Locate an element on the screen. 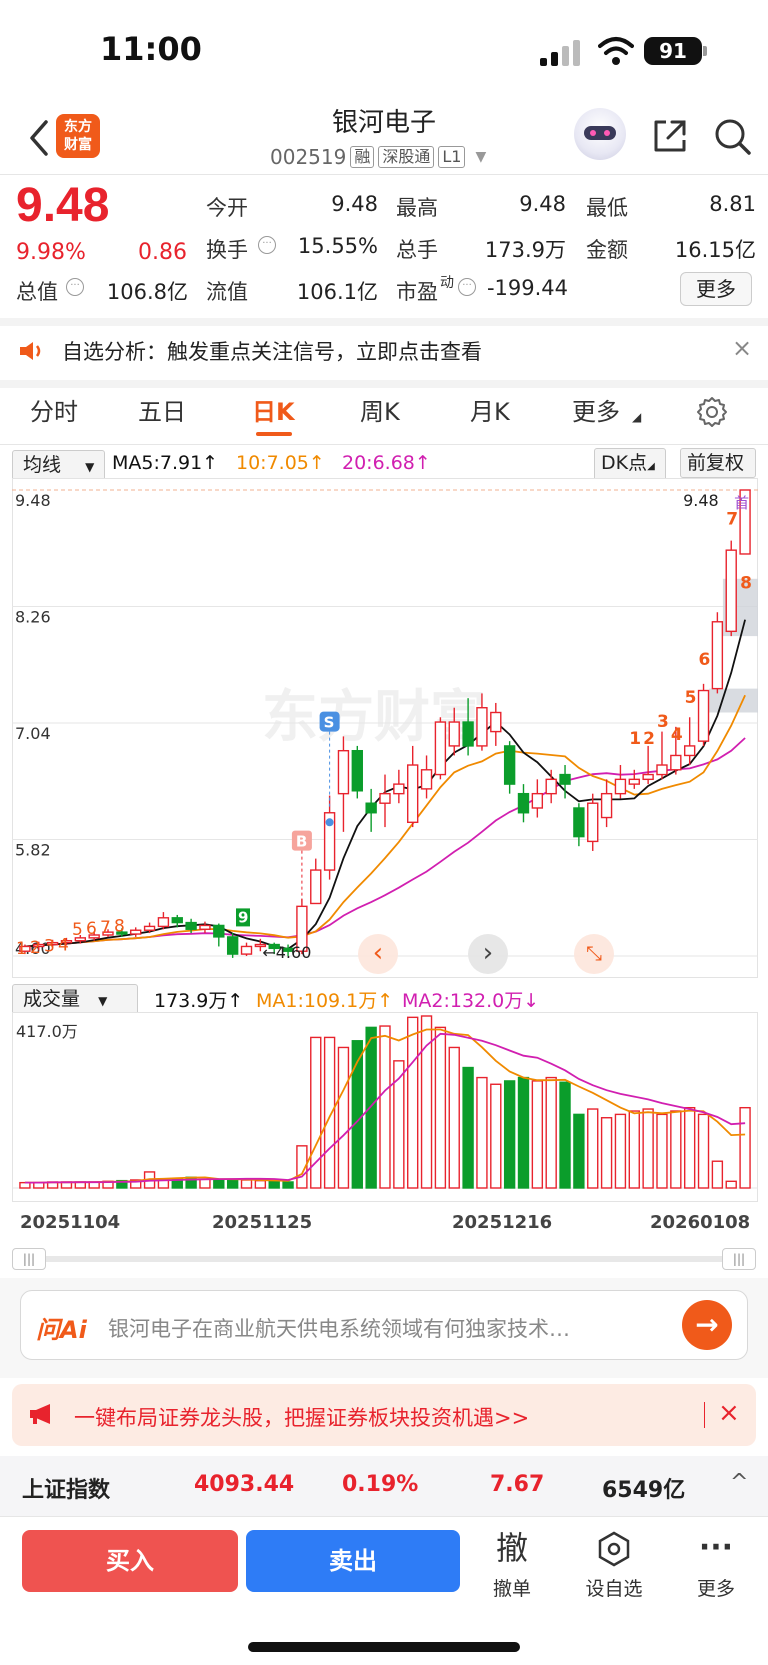 This screenshot has height=1665, width=768. search-icon is located at coordinates (732, 136).